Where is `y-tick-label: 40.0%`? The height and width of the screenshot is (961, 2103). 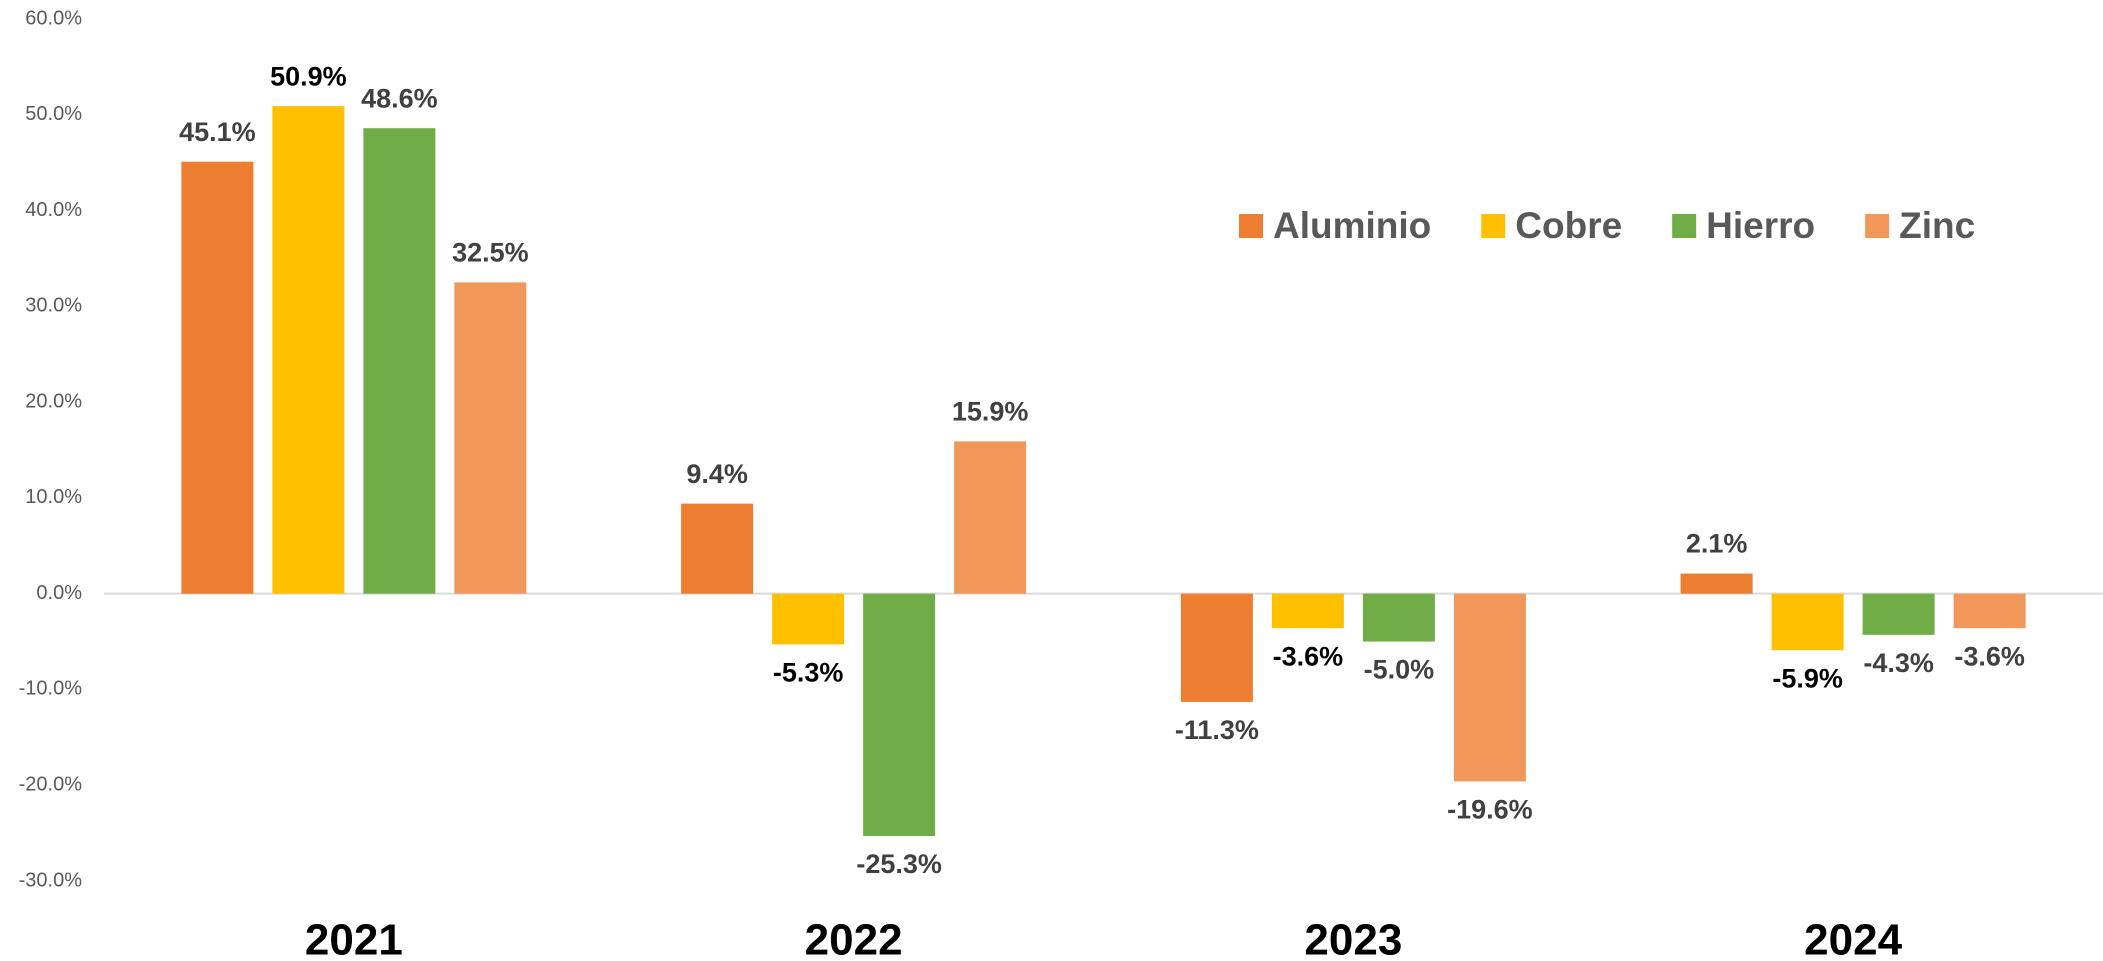 y-tick-label: 40.0% is located at coordinates (53, 210).